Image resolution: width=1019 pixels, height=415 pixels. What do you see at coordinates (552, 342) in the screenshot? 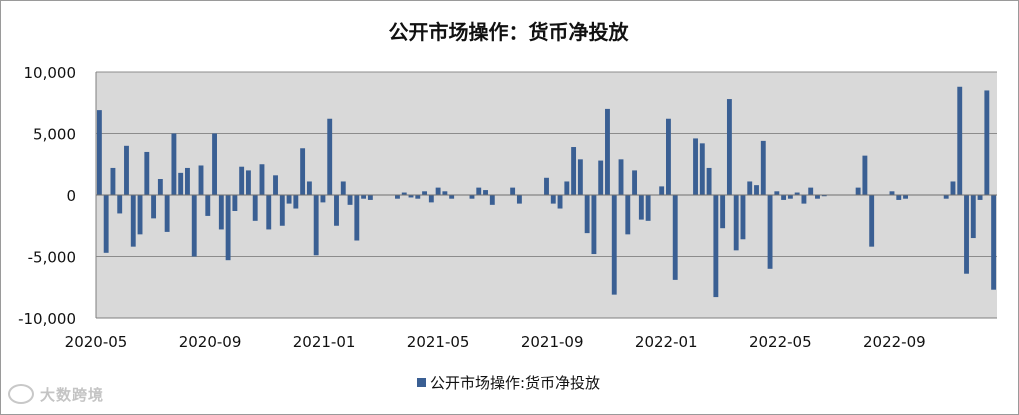
I see `x-tick-label: 2021-09` at bounding box center [552, 342].